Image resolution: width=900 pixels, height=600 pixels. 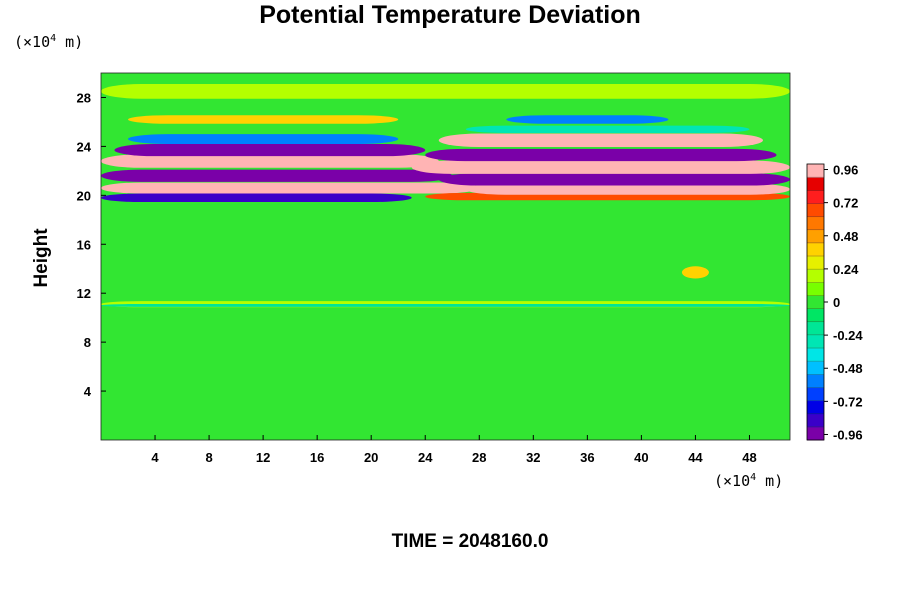 I want to click on colorbar-tick-label: 0.96, so click(x=845, y=170).